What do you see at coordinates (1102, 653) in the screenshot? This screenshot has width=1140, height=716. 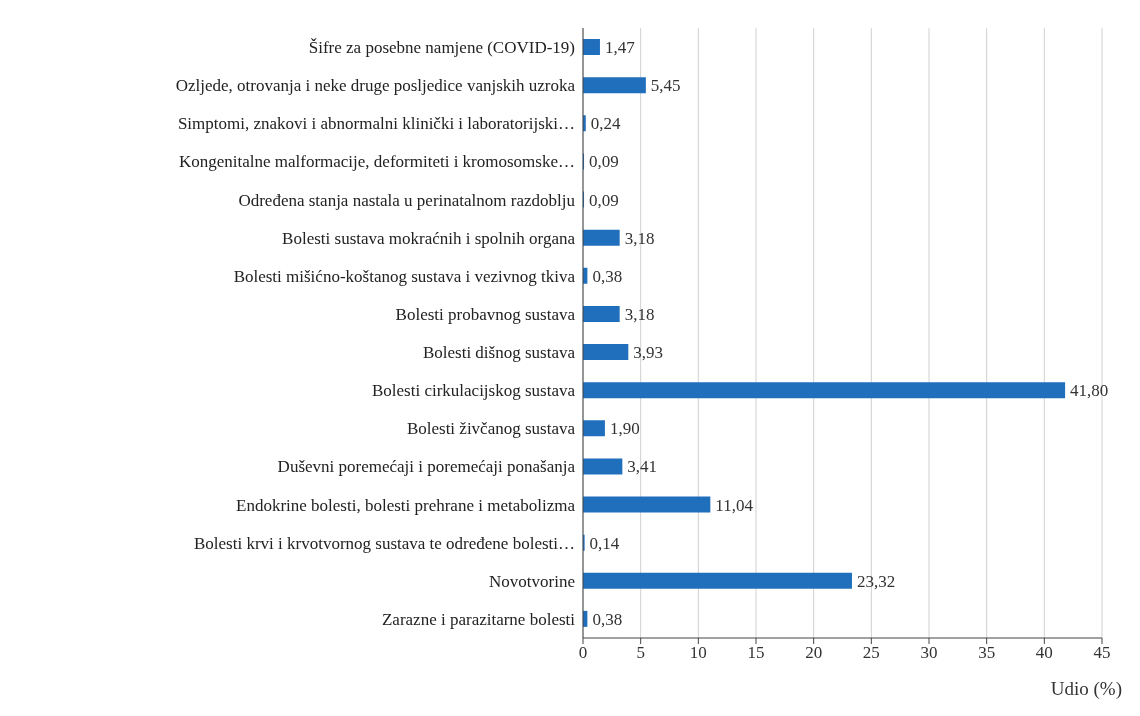 I see `x-tick-label: 45` at bounding box center [1102, 653].